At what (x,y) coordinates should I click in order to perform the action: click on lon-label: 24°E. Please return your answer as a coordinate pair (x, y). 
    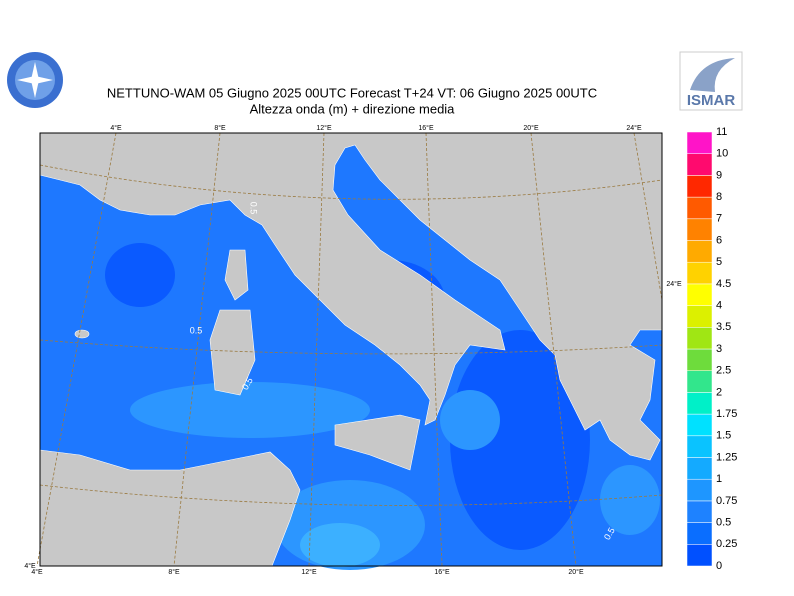
    Looking at the image, I should click on (634, 128).